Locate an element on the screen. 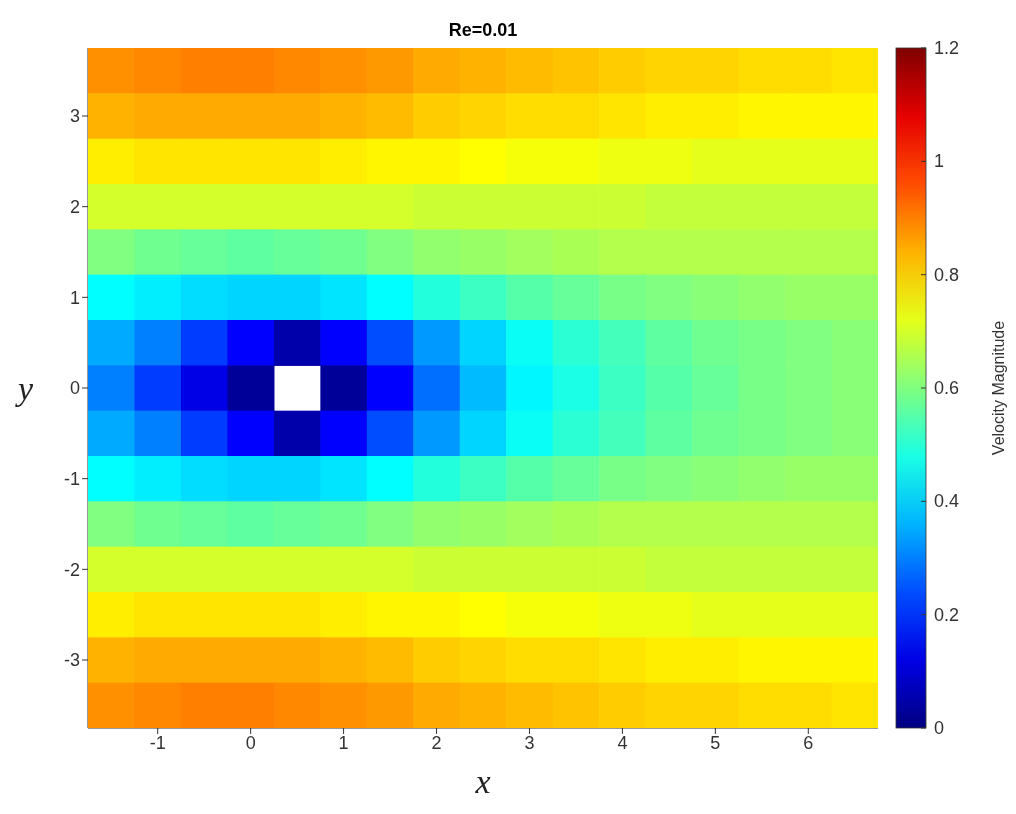  x-tick-label: 2 is located at coordinates (436, 742).